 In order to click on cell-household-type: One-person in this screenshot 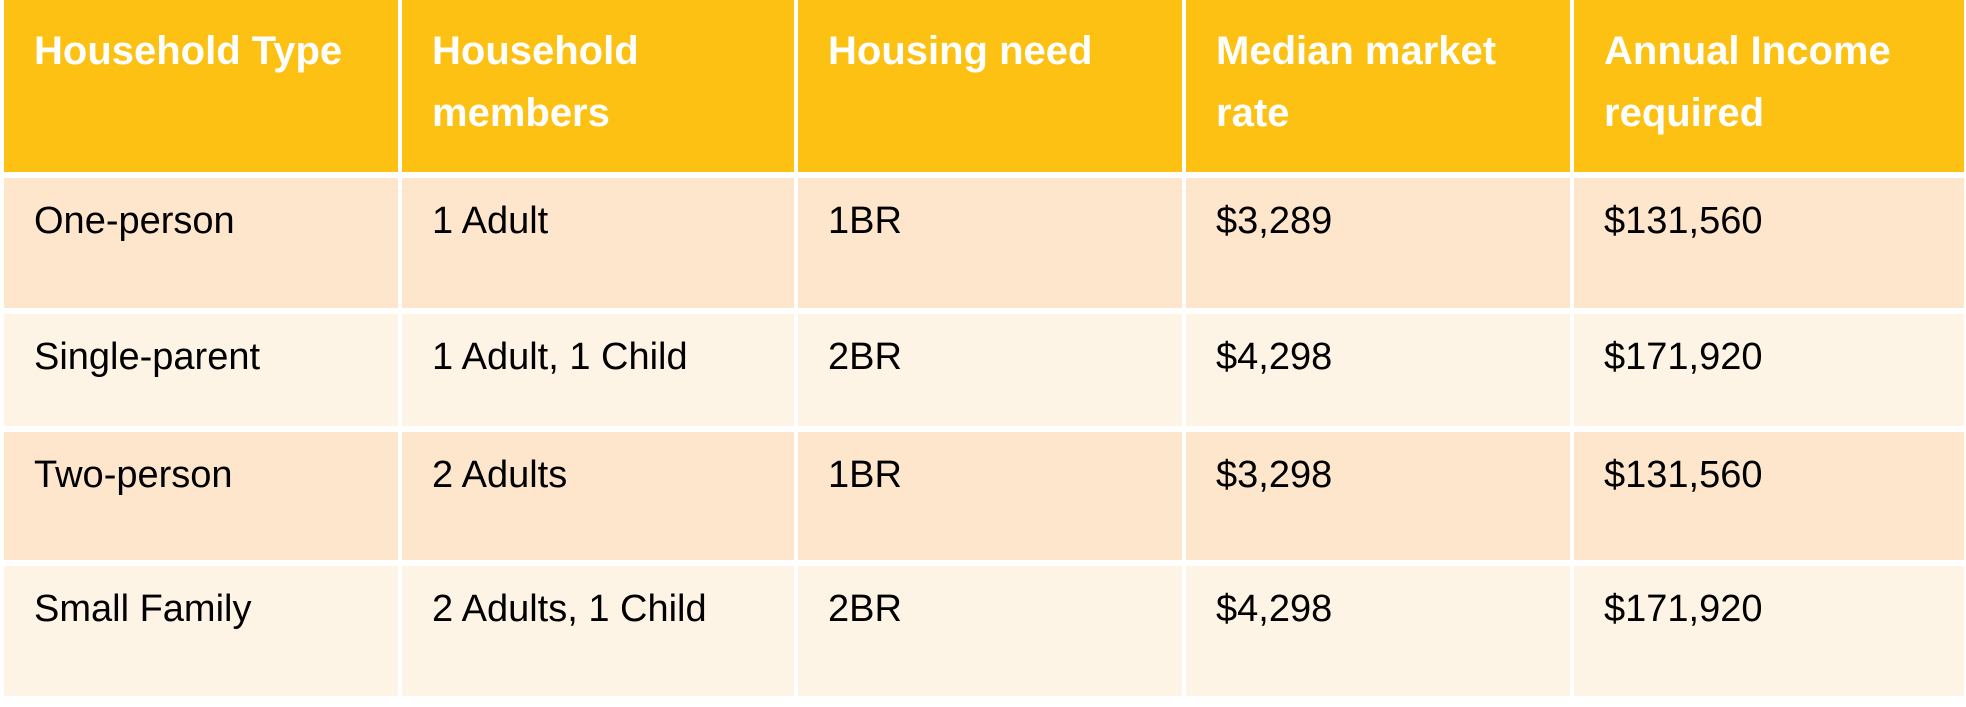, I will do `click(201, 243)`.